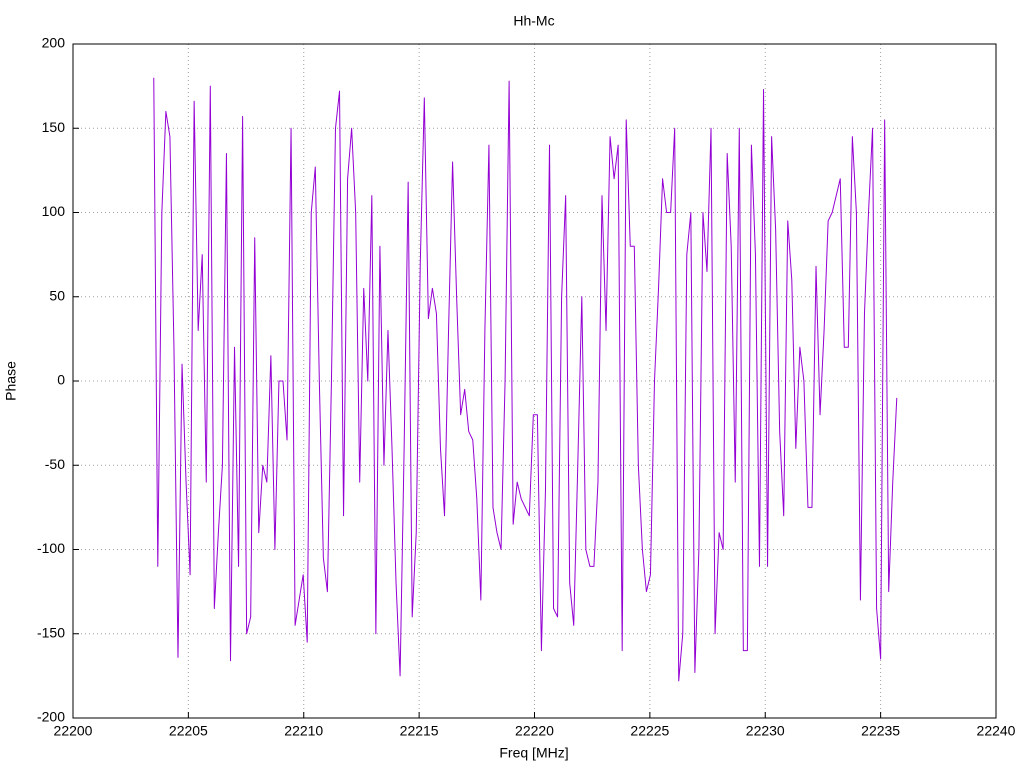 The image size is (1024, 768). What do you see at coordinates (54, 211) in the screenshot?
I see `y-tick-label: 100` at bounding box center [54, 211].